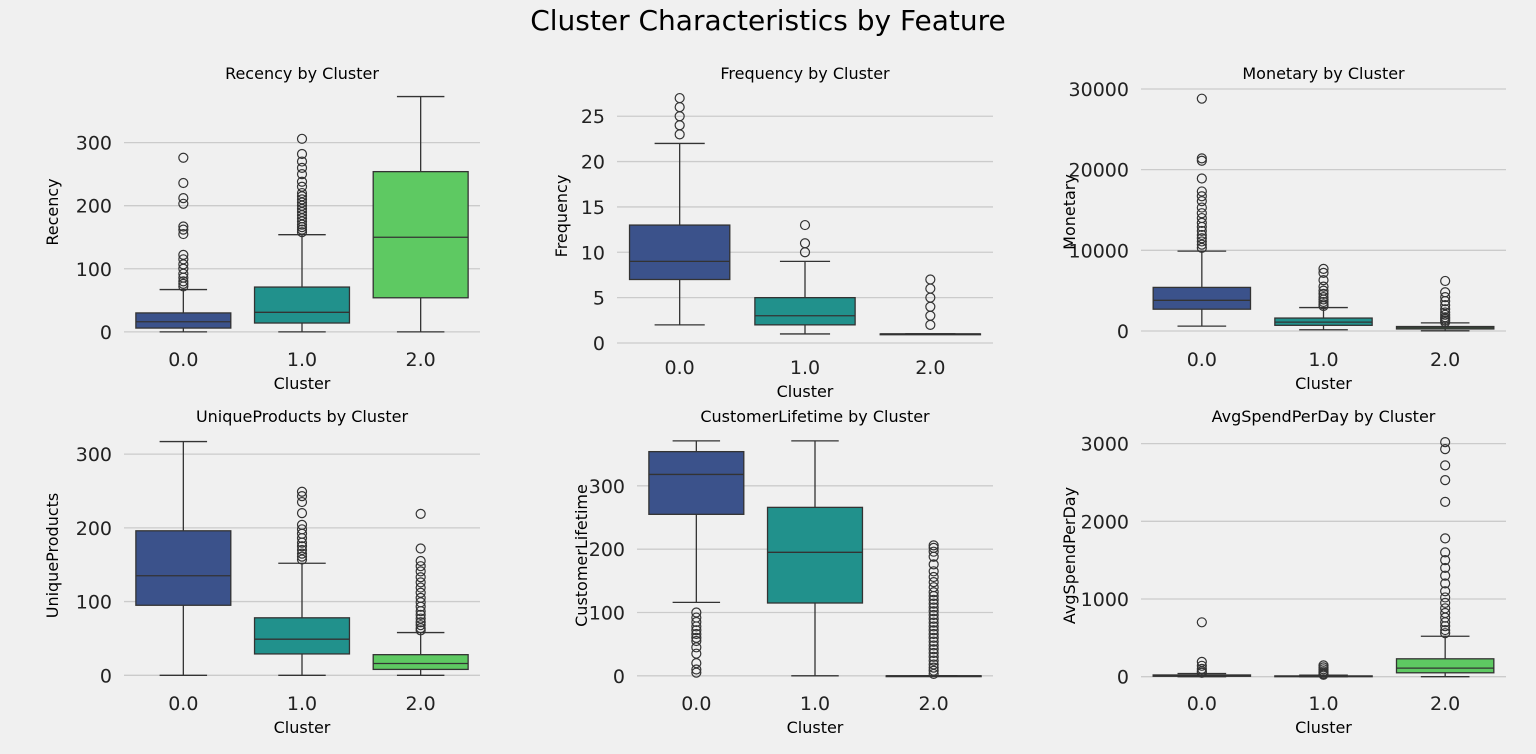  I want to click on y-tick-label: 1000, so click(1105, 600).